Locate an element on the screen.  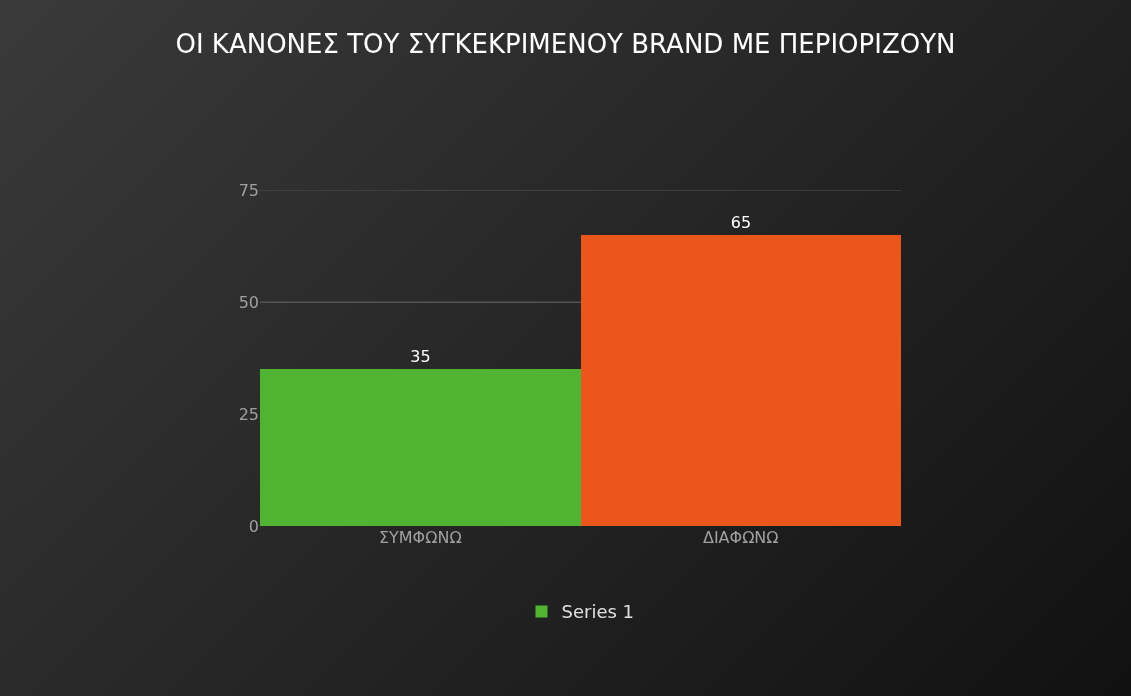
x-tick-label: ΔΙΑΦΩΝΩ is located at coordinates (740, 537).